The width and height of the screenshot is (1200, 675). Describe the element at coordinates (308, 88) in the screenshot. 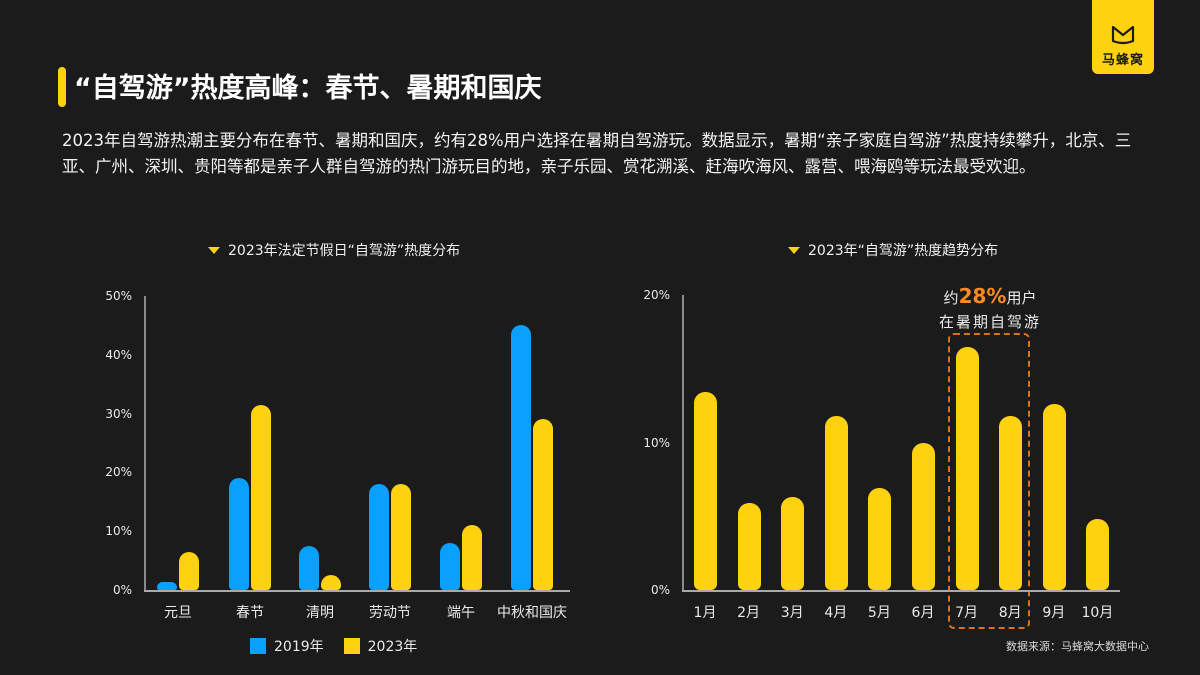

I see `page-title: “自驾游”热度高峰：春节、暑期和国庆` at that location.